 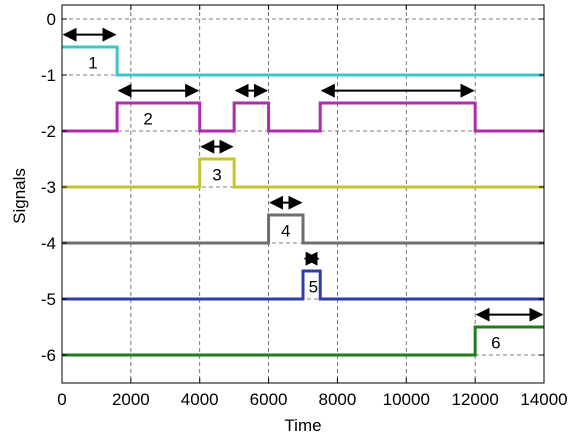 I want to click on signal-6-line, so click(x=303, y=341).